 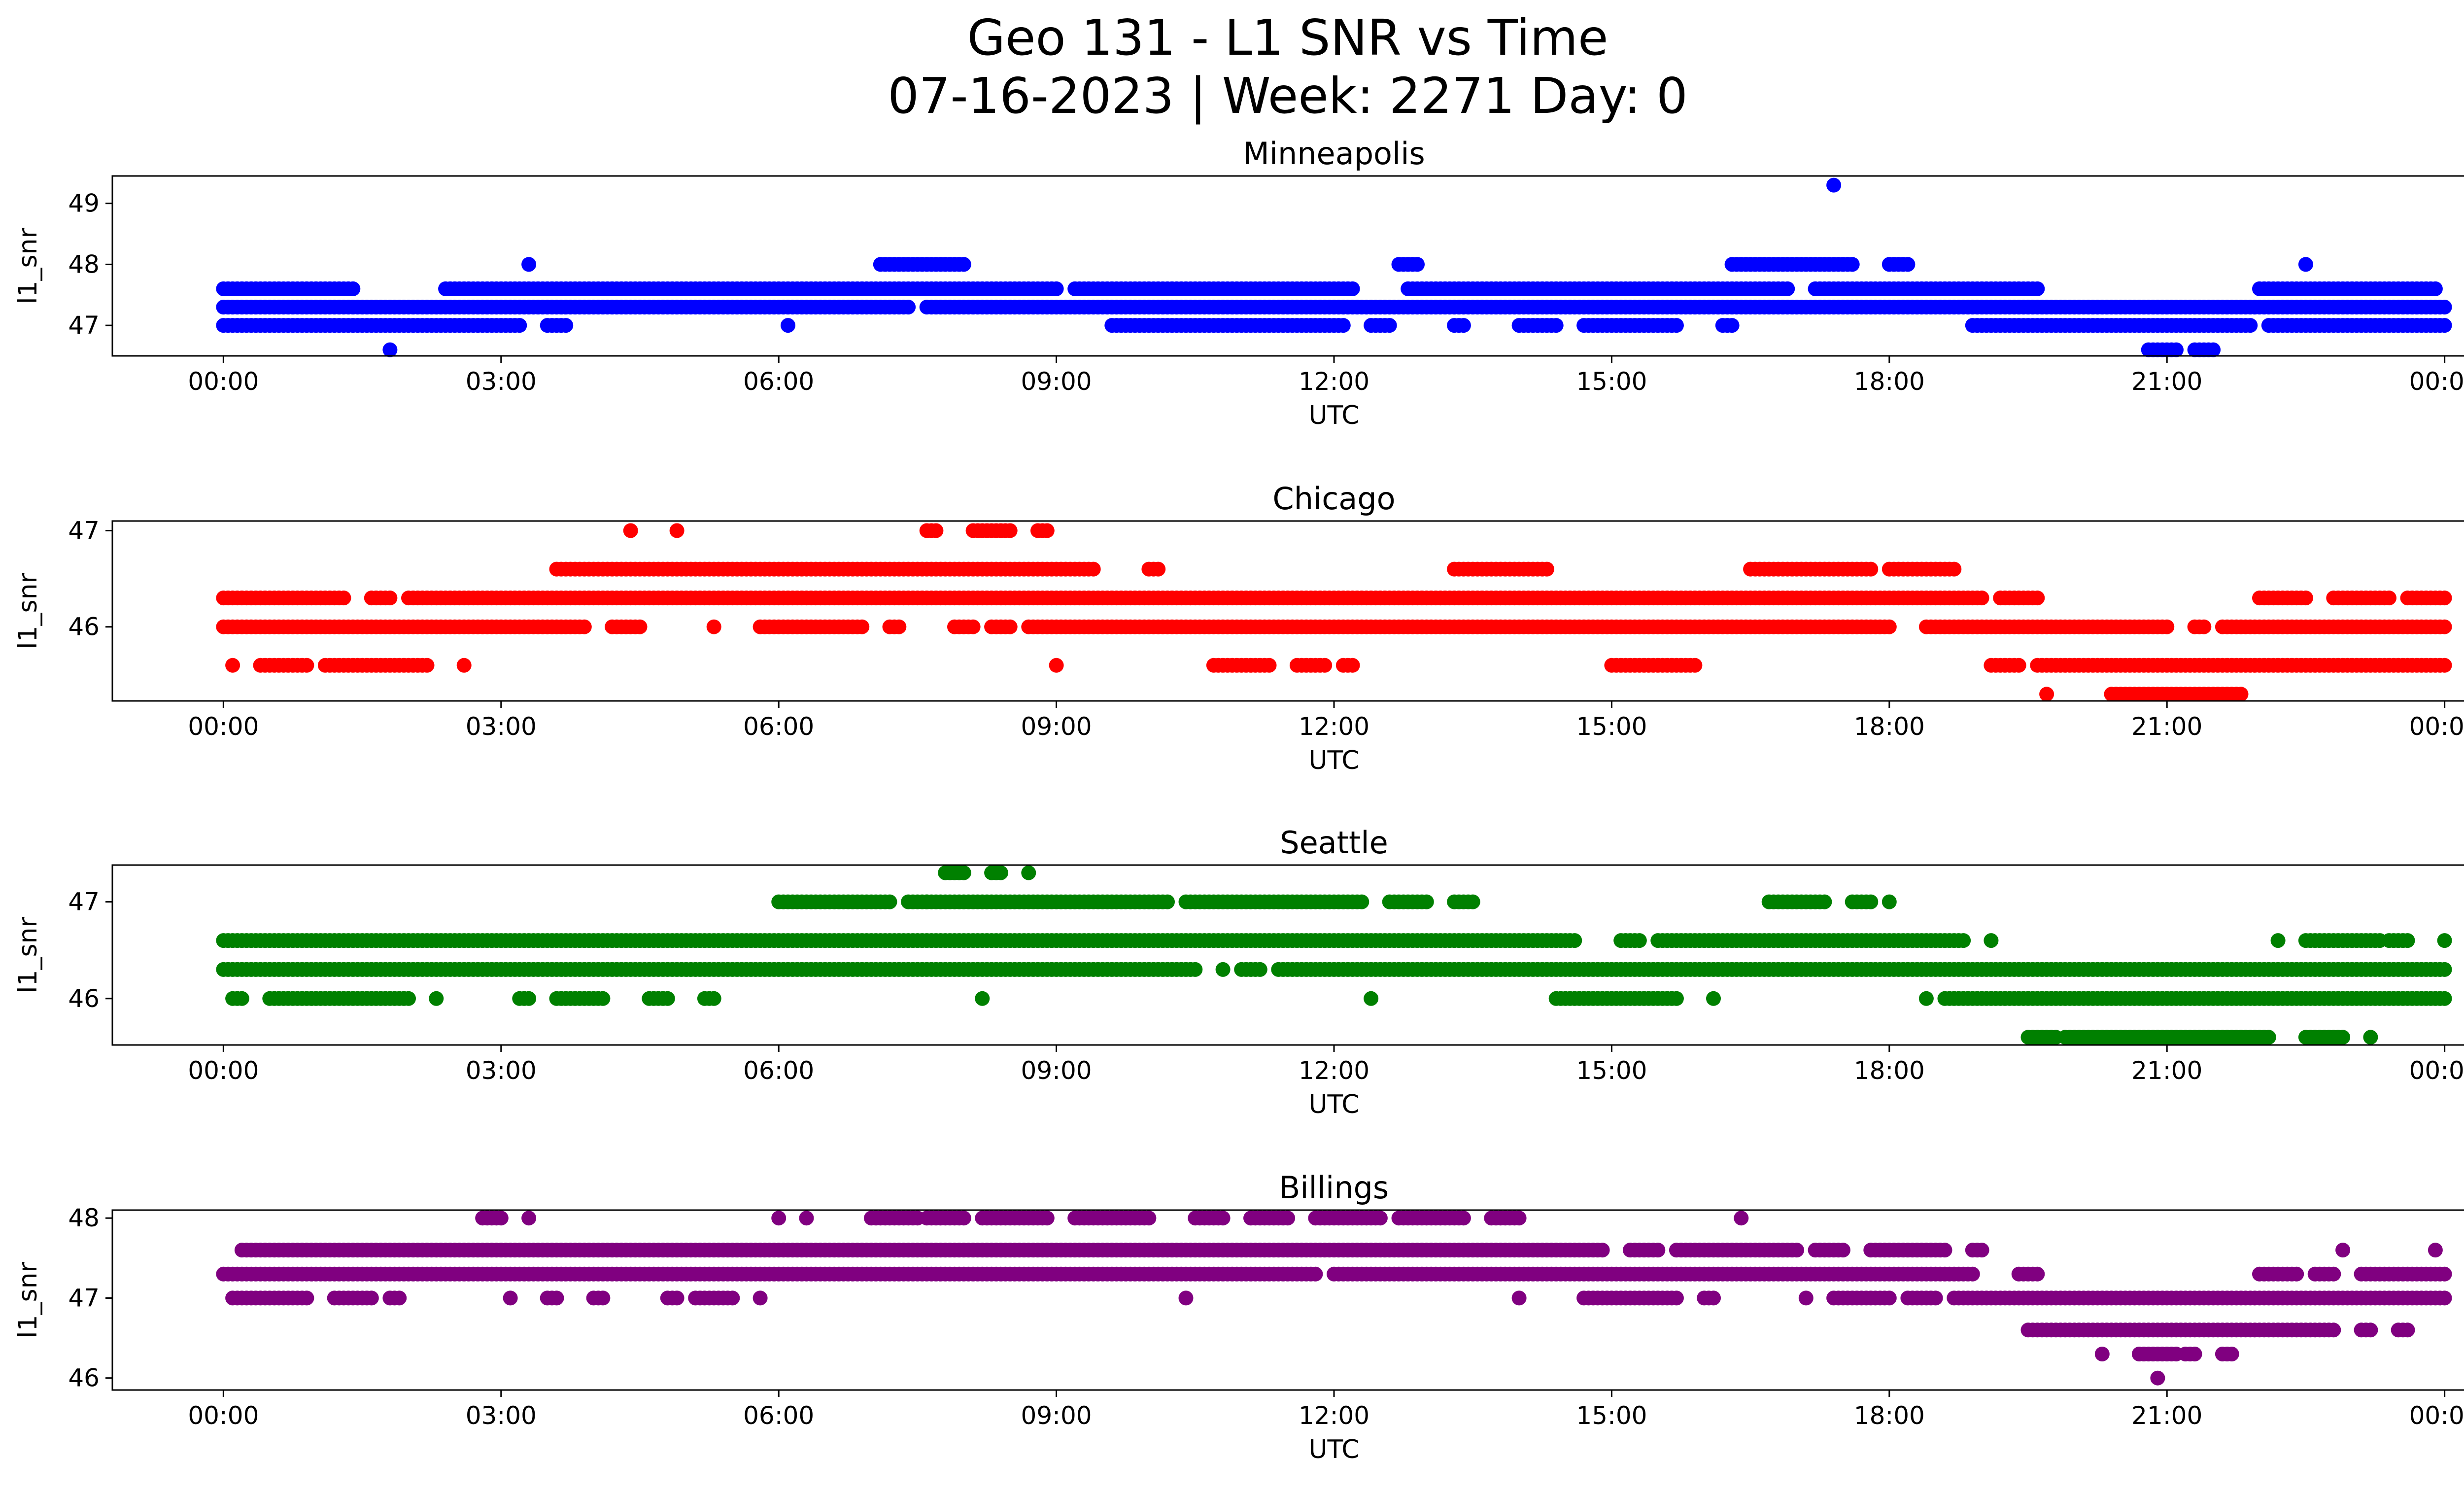 What do you see at coordinates (1611, 1070) in the screenshot?
I see `x-tick-label: 15:00` at bounding box center [1611, 1070].